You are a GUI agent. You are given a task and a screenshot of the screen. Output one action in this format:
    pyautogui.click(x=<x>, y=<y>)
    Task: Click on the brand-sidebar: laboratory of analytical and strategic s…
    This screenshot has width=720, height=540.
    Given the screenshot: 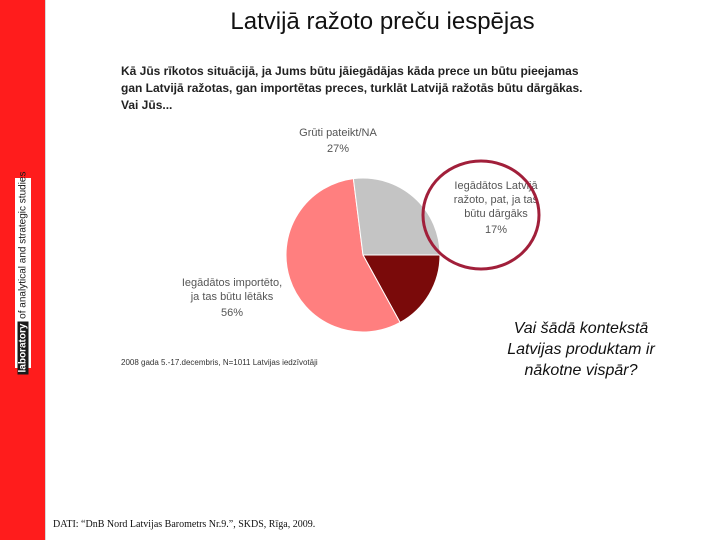 What is the action you would take?
    pyautogui.click(x=22, y=270)
    